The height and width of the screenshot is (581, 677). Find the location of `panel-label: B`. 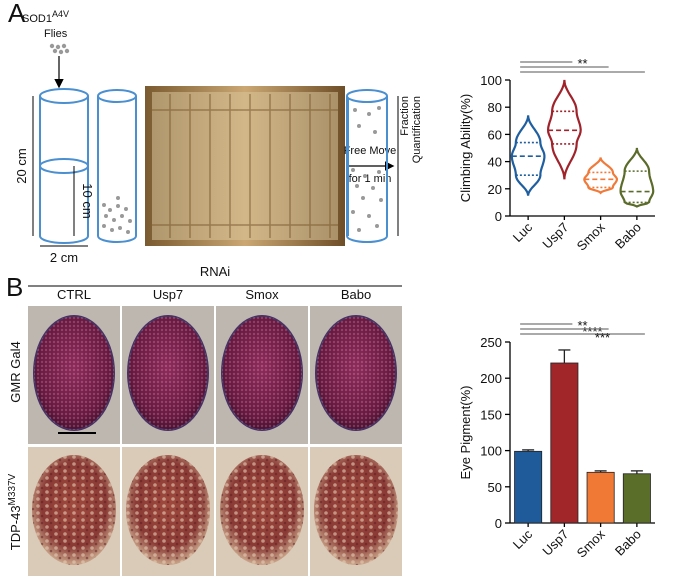

panel-label: B is located at coordinates (14, 287).